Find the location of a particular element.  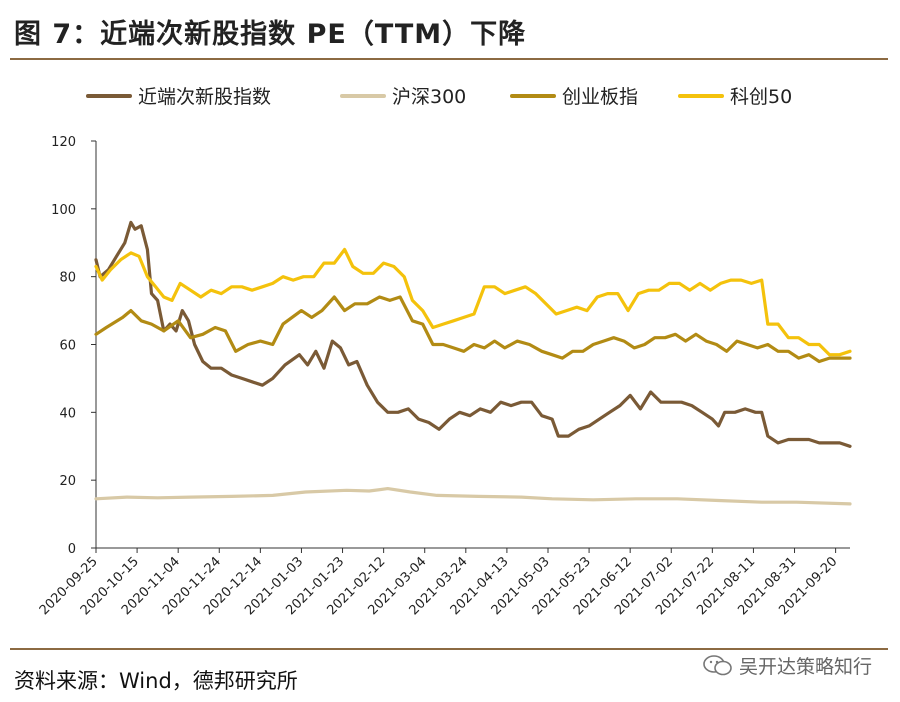

legend-label-1: 近端次新股指数 is located at coordinates (204, 97).